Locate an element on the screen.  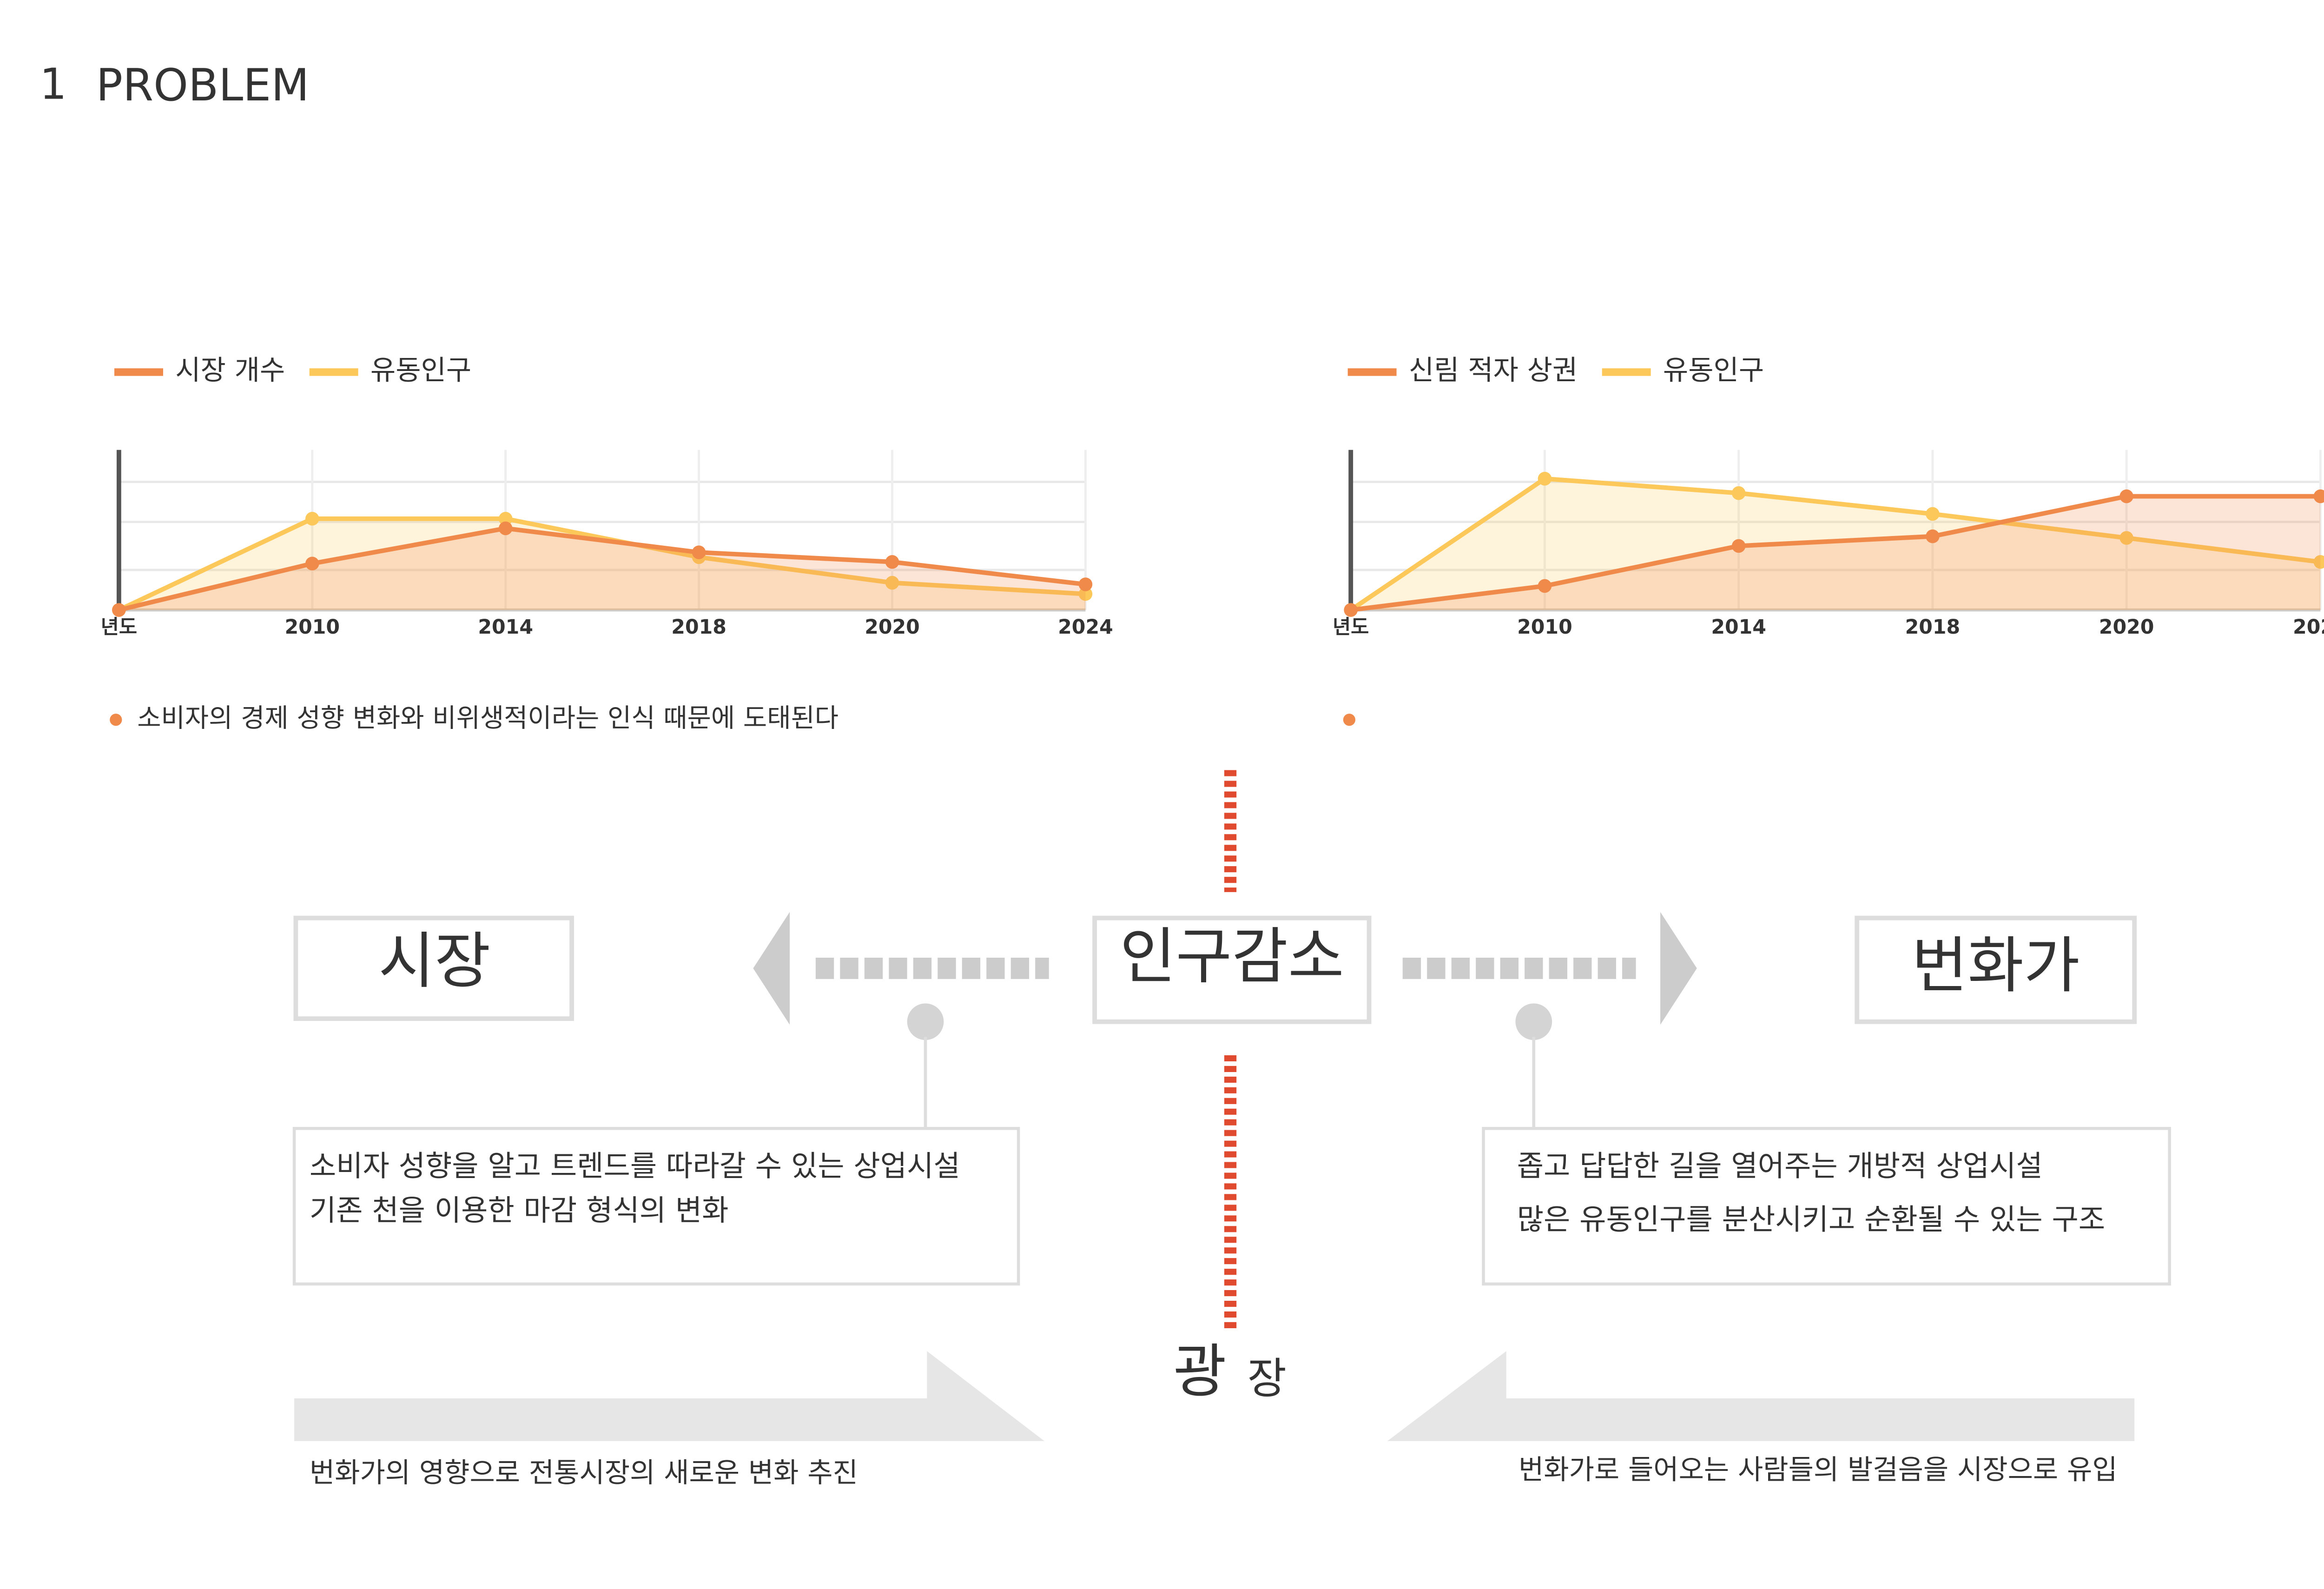
center-label: 광 is located at coordinates (1200, 1371).